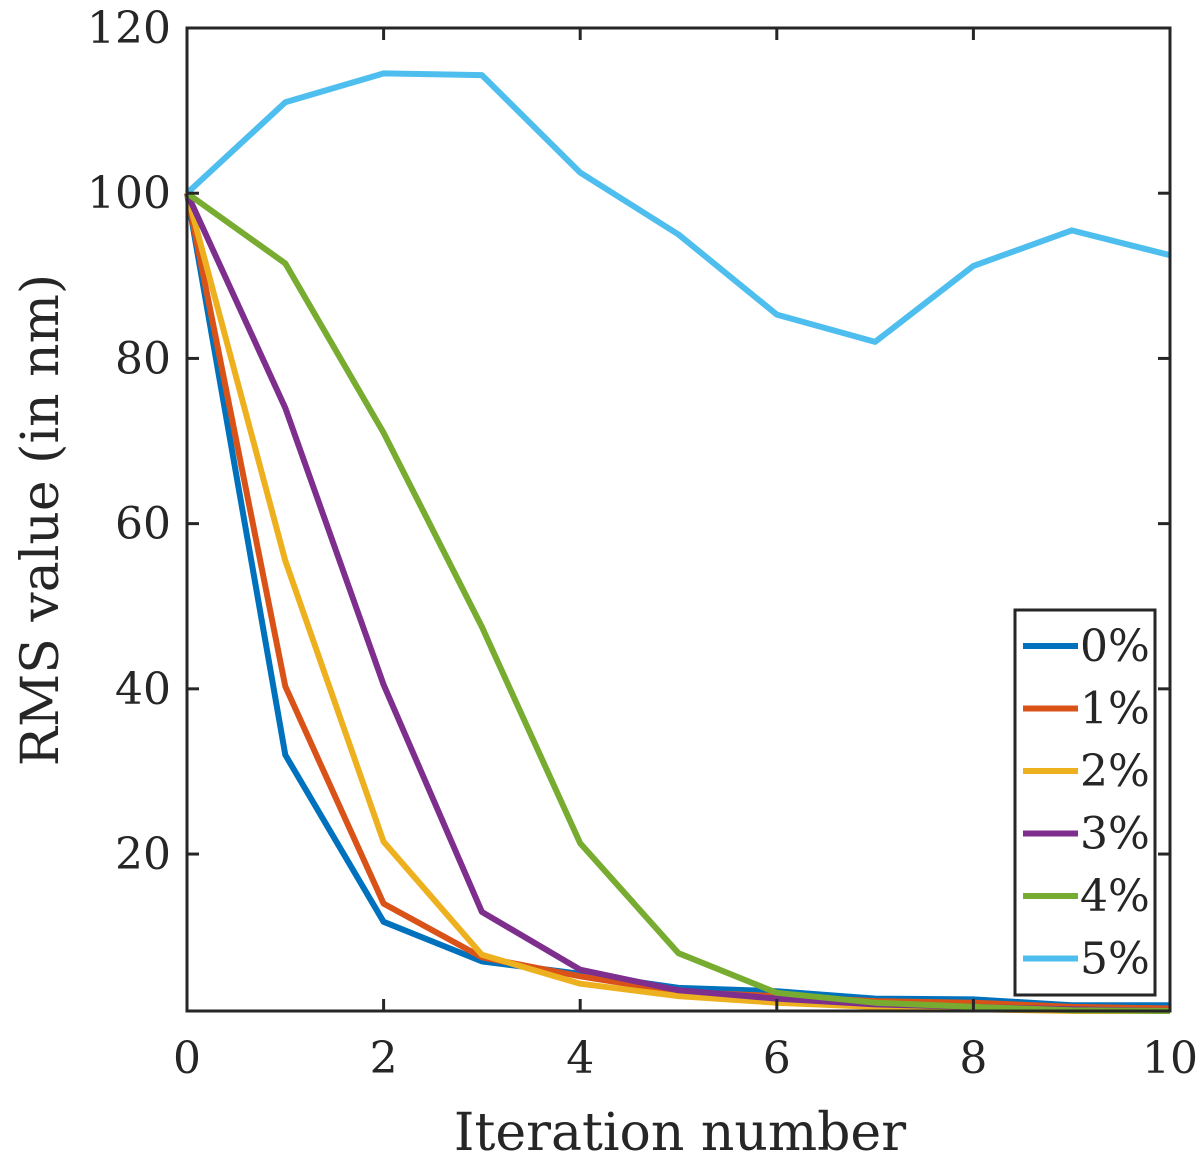 The height and width of the screenshot is (1155, 1200). I want to click on y-tick-label: 120, so click(129, 28).